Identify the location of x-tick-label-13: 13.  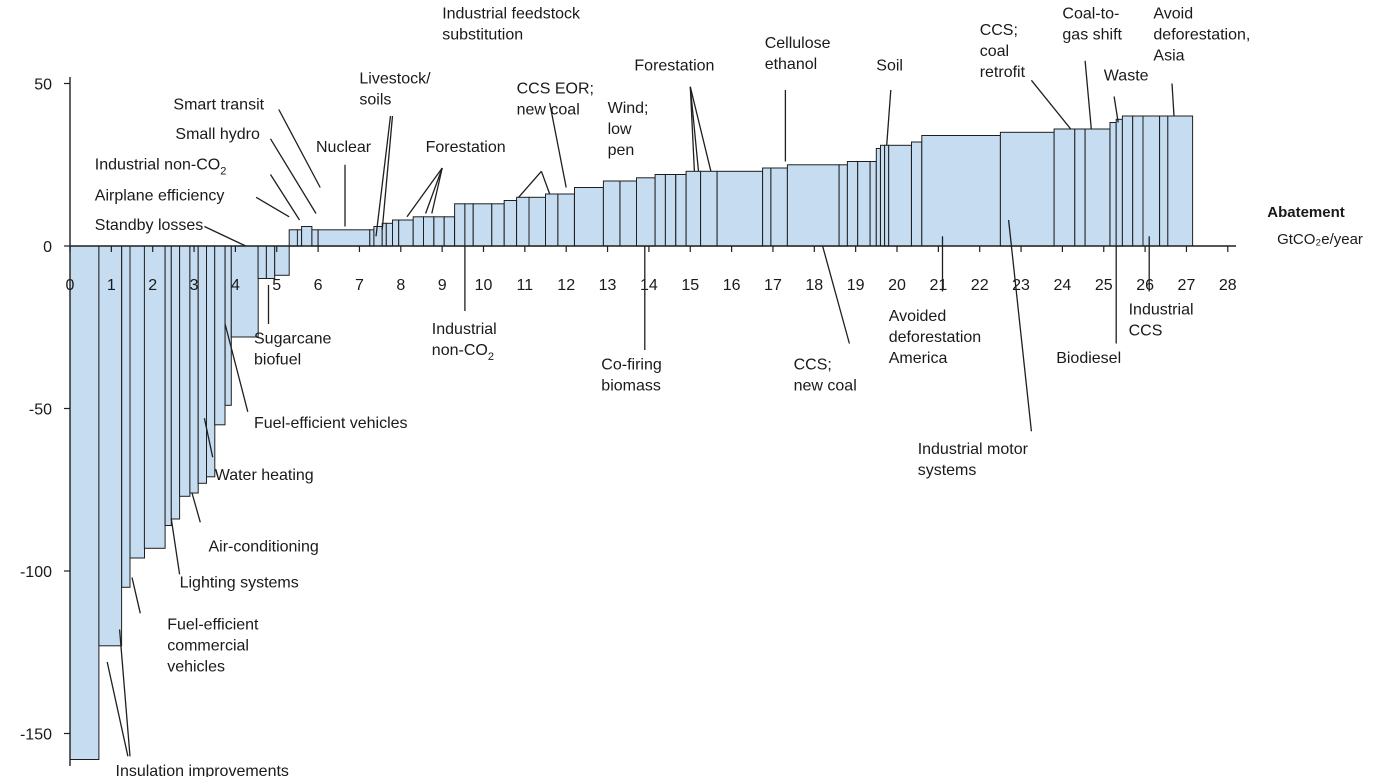
(608, 285).